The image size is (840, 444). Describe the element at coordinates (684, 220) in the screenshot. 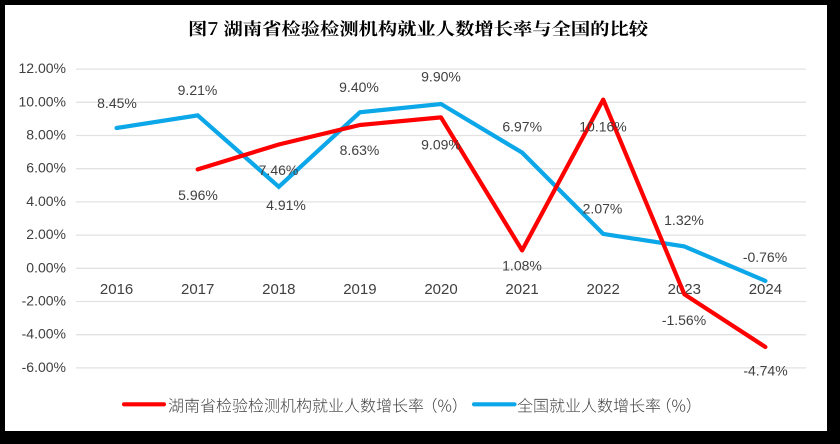

I see `svg-text: 1.32%` at that location.